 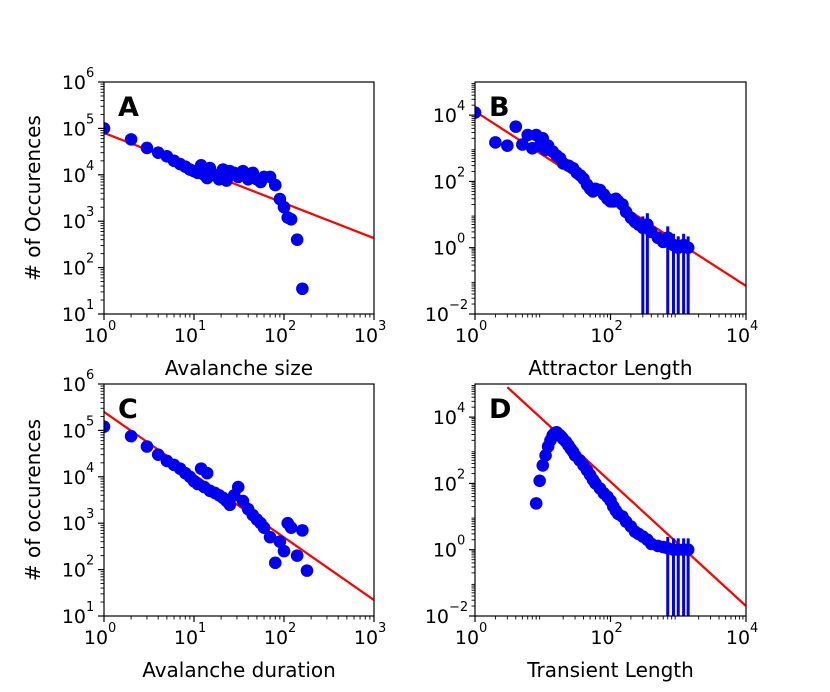 I want to click on panel-letter: C, so click(x=128, y=409).